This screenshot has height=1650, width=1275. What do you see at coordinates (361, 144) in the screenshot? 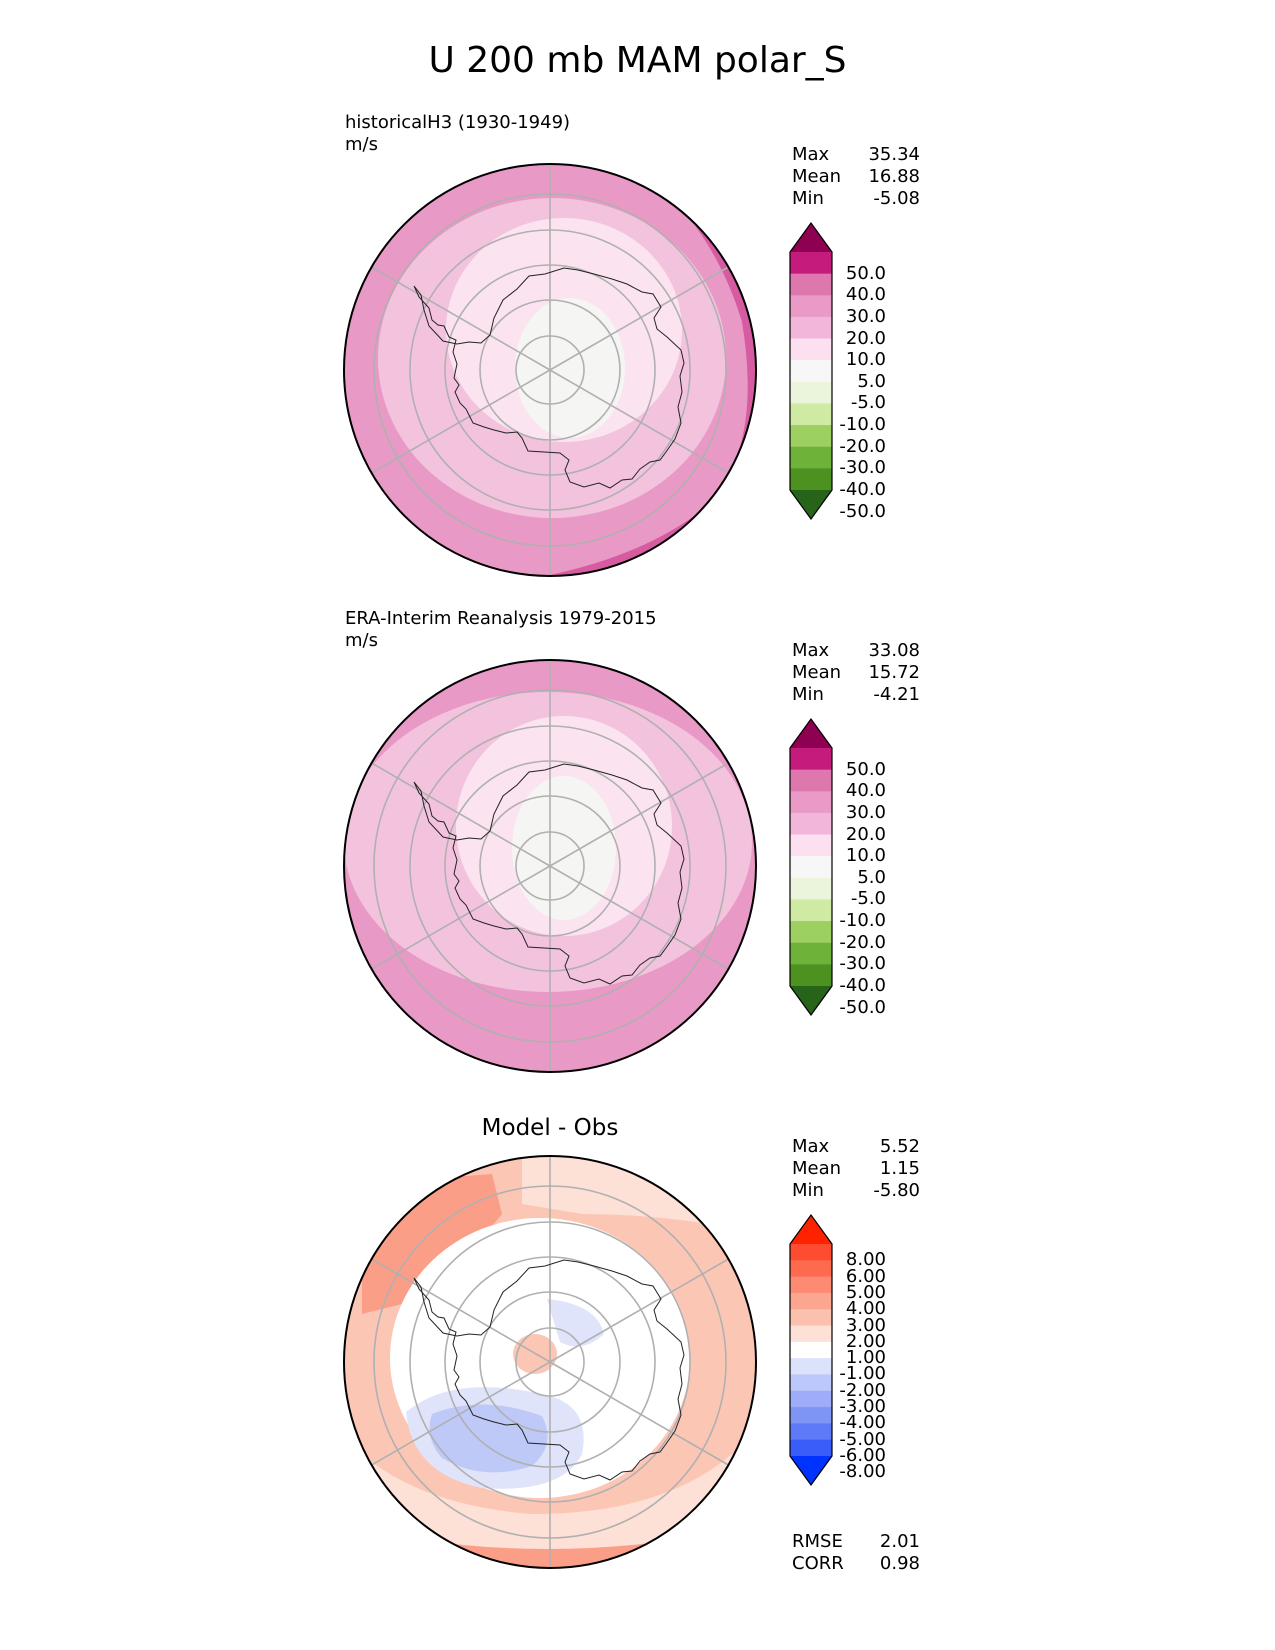
I see `panel-1-units: m/s` at bounding box center [361, 144].